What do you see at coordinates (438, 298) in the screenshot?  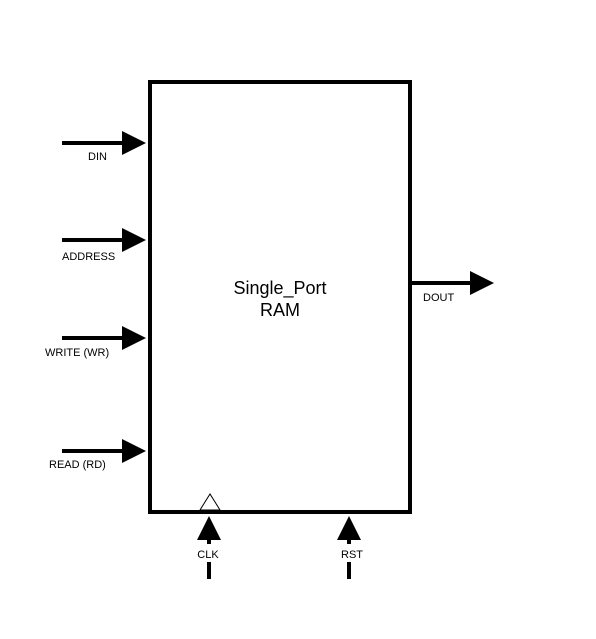 I see `dout-label: DOUT` at bounding box center [438, 298].